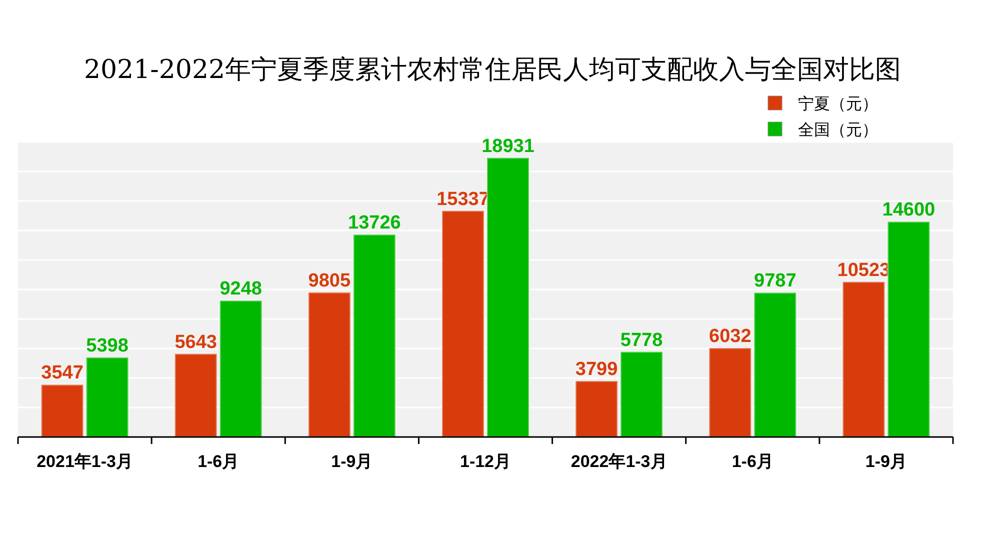 The image size is (985, 539). I want to click on data-label: 14600, so click(909, 210).